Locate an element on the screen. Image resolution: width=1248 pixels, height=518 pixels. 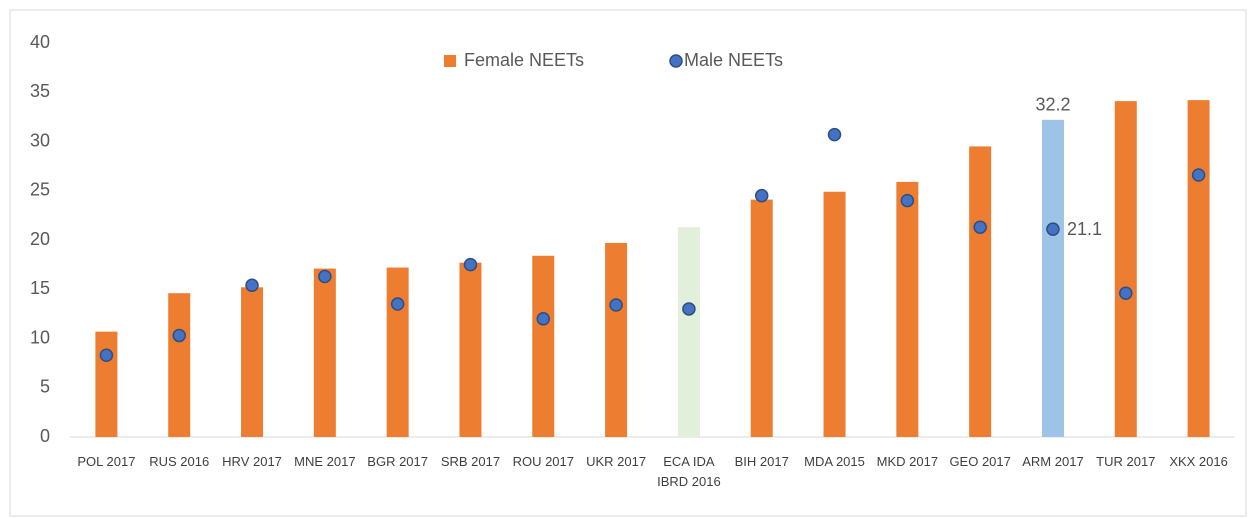
x-tick-label: ROU 2017 is located at coordinates (543, 461).